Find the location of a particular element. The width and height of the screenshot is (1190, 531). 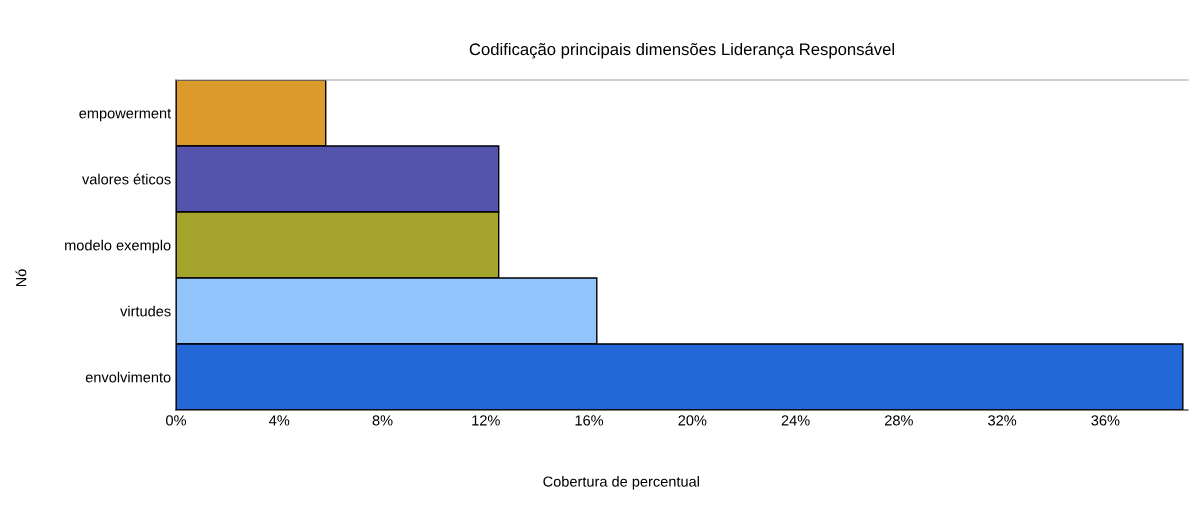

x-tick-label: 28% is located at coordinates (899, 420).